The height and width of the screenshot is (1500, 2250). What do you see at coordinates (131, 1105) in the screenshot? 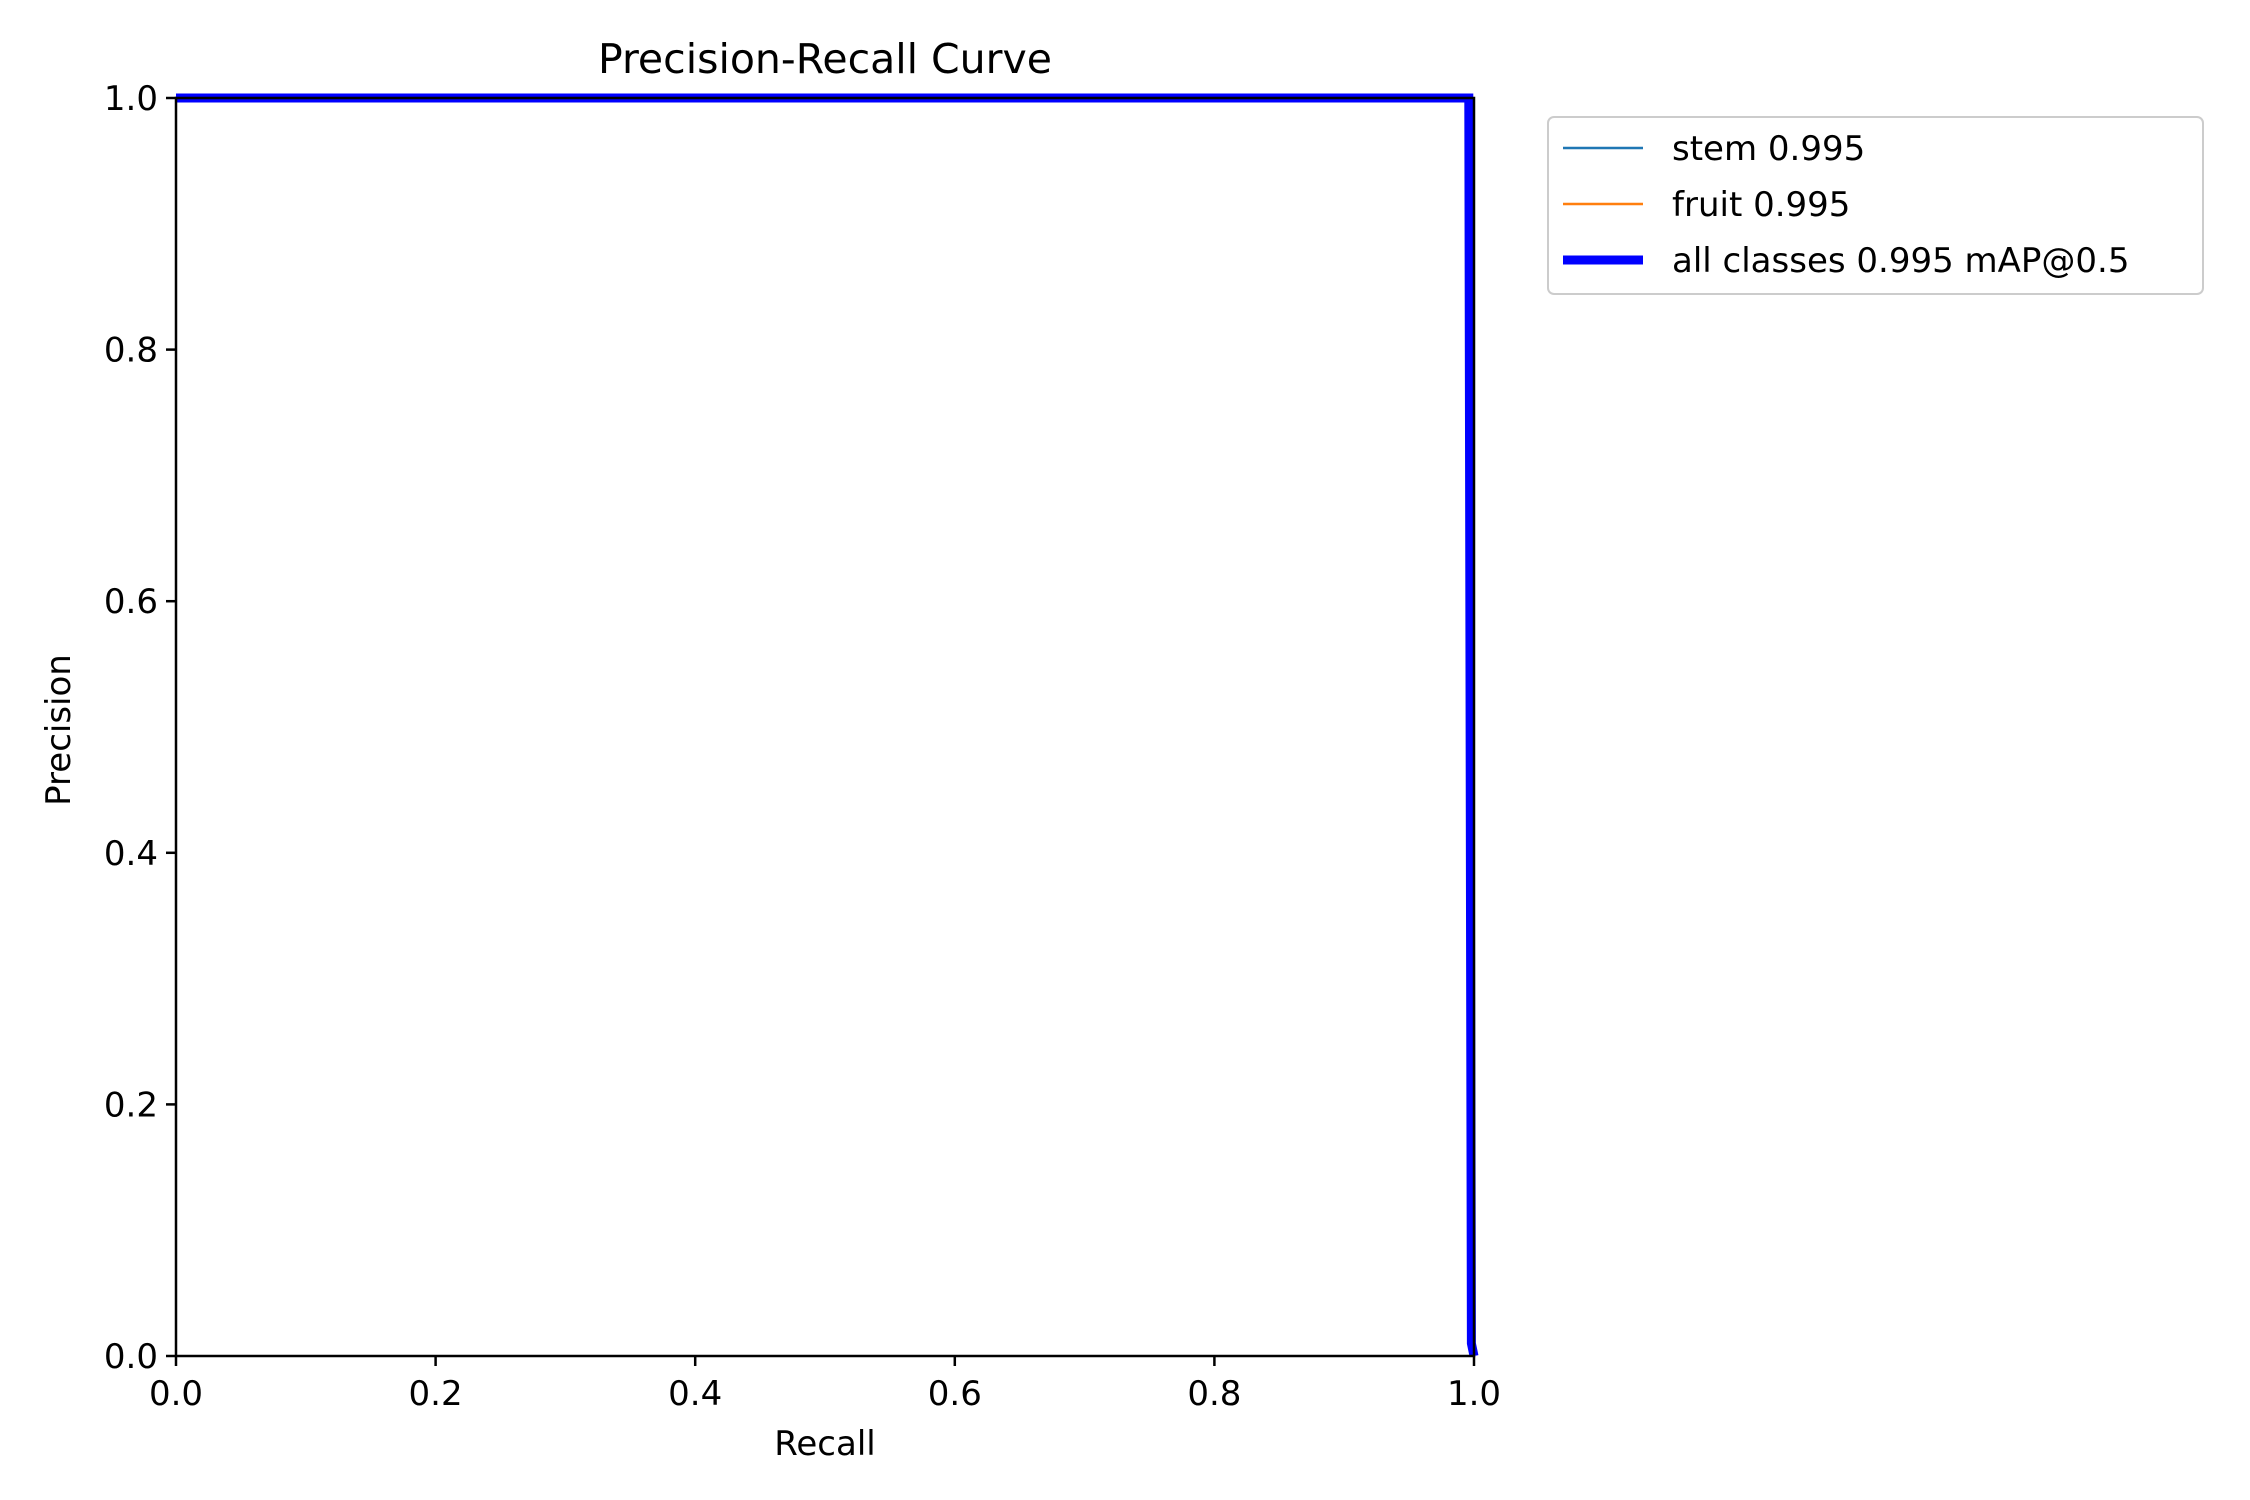
I see `y-tick-label: 0.2` at bounding box center [131, 1105].